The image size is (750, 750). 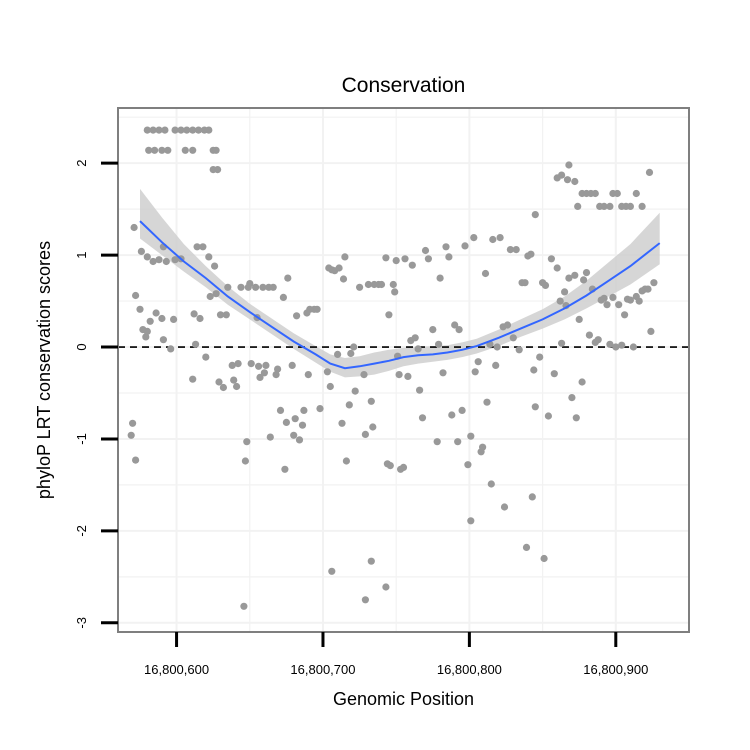 What do you see at coordinates (403, 699) in the screenshot?
I see `x-axis-label: Genomic Position` at bounding box center [403, 699].